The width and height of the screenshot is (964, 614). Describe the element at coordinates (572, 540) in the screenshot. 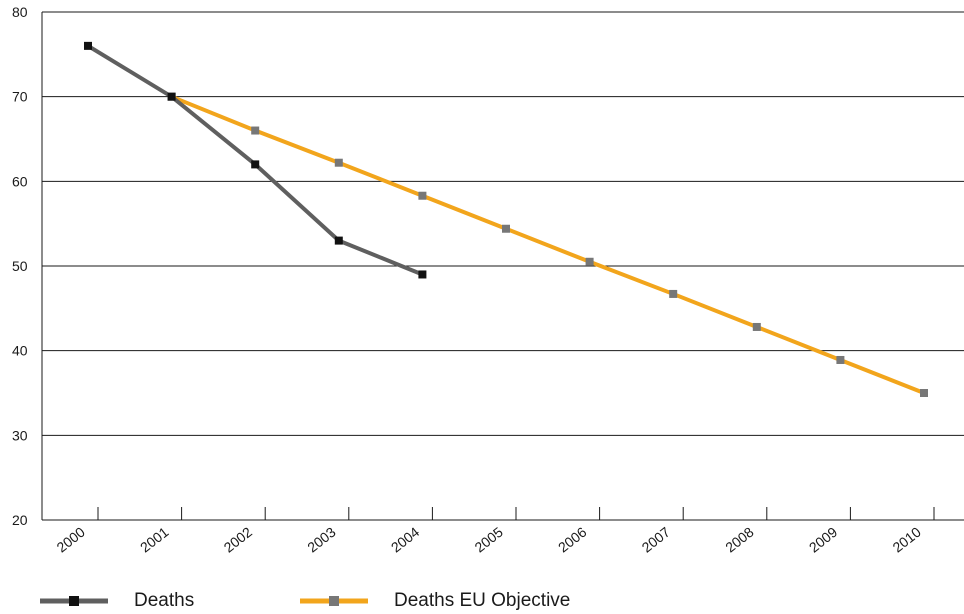

I see `x-tick-label: 2006` at that location.